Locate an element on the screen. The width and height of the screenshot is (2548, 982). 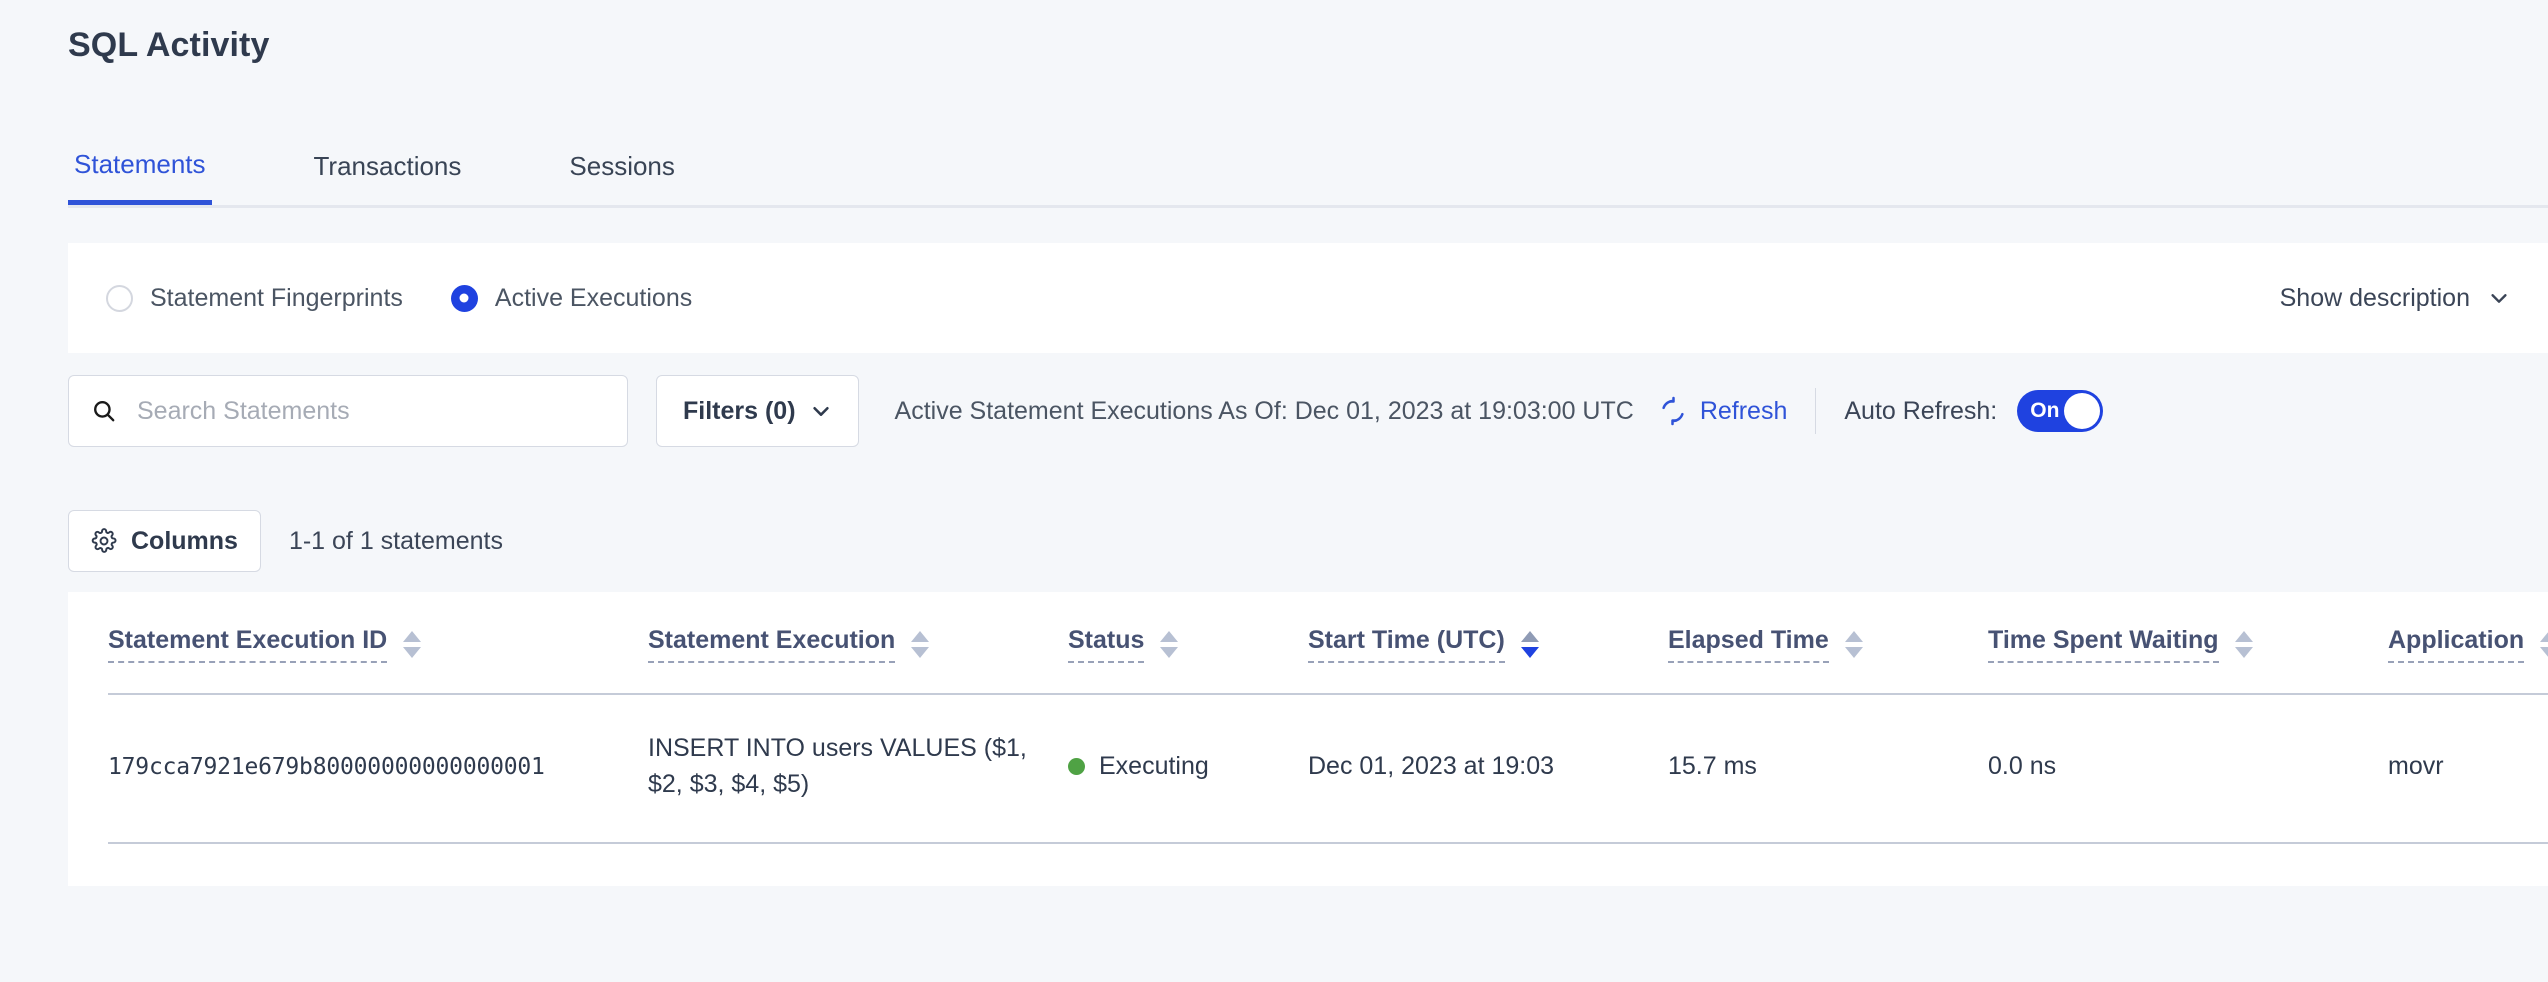
radio-unchecked-icon is located at coordinates (119, 298).